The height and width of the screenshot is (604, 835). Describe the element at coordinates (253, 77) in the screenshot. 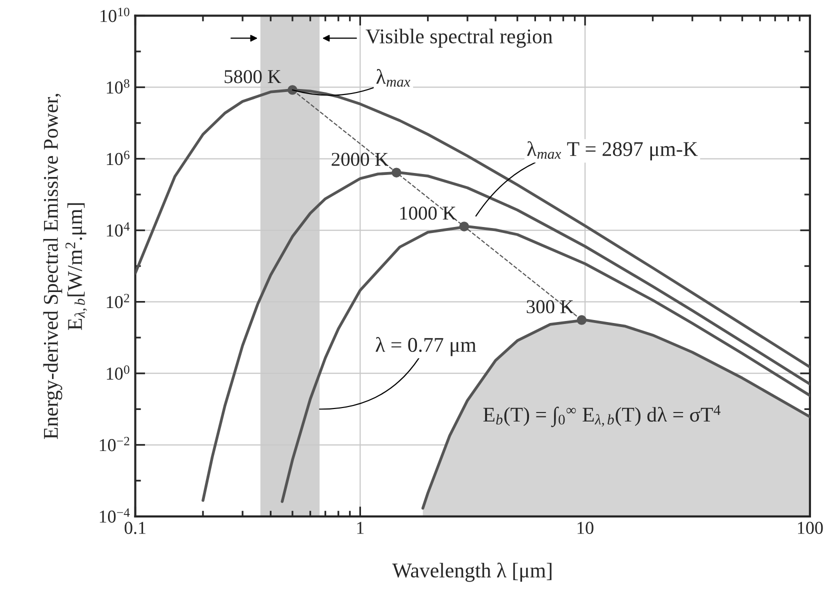

I see `series-label: 5800 K` at that location.